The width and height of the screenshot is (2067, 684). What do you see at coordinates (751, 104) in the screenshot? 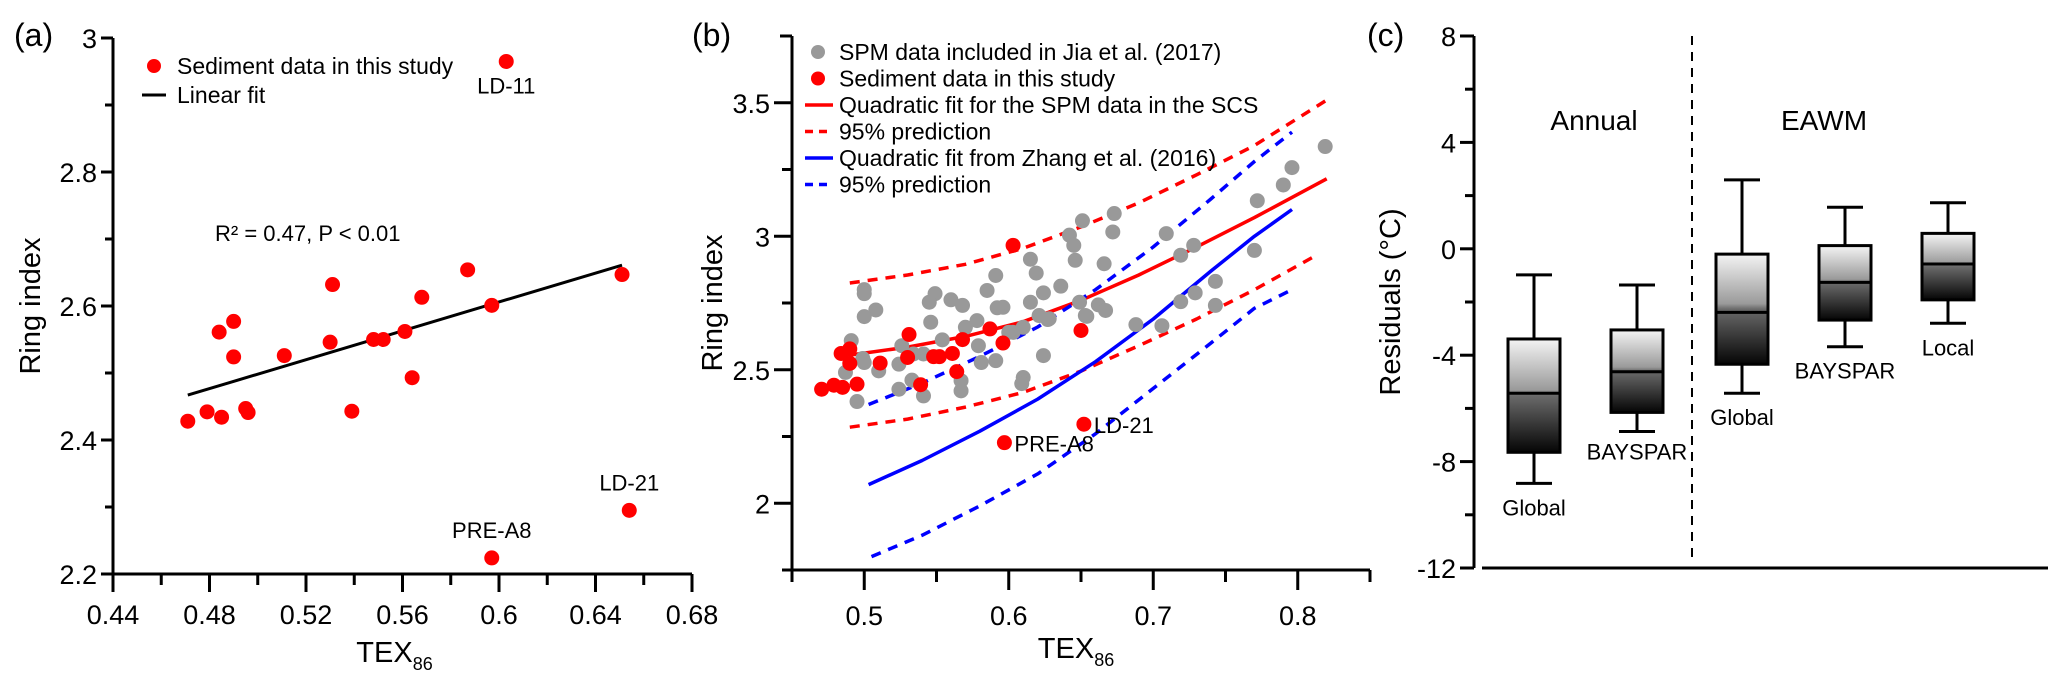
I see `y-tick-label: 3.5` at bounding box center [751, 104].